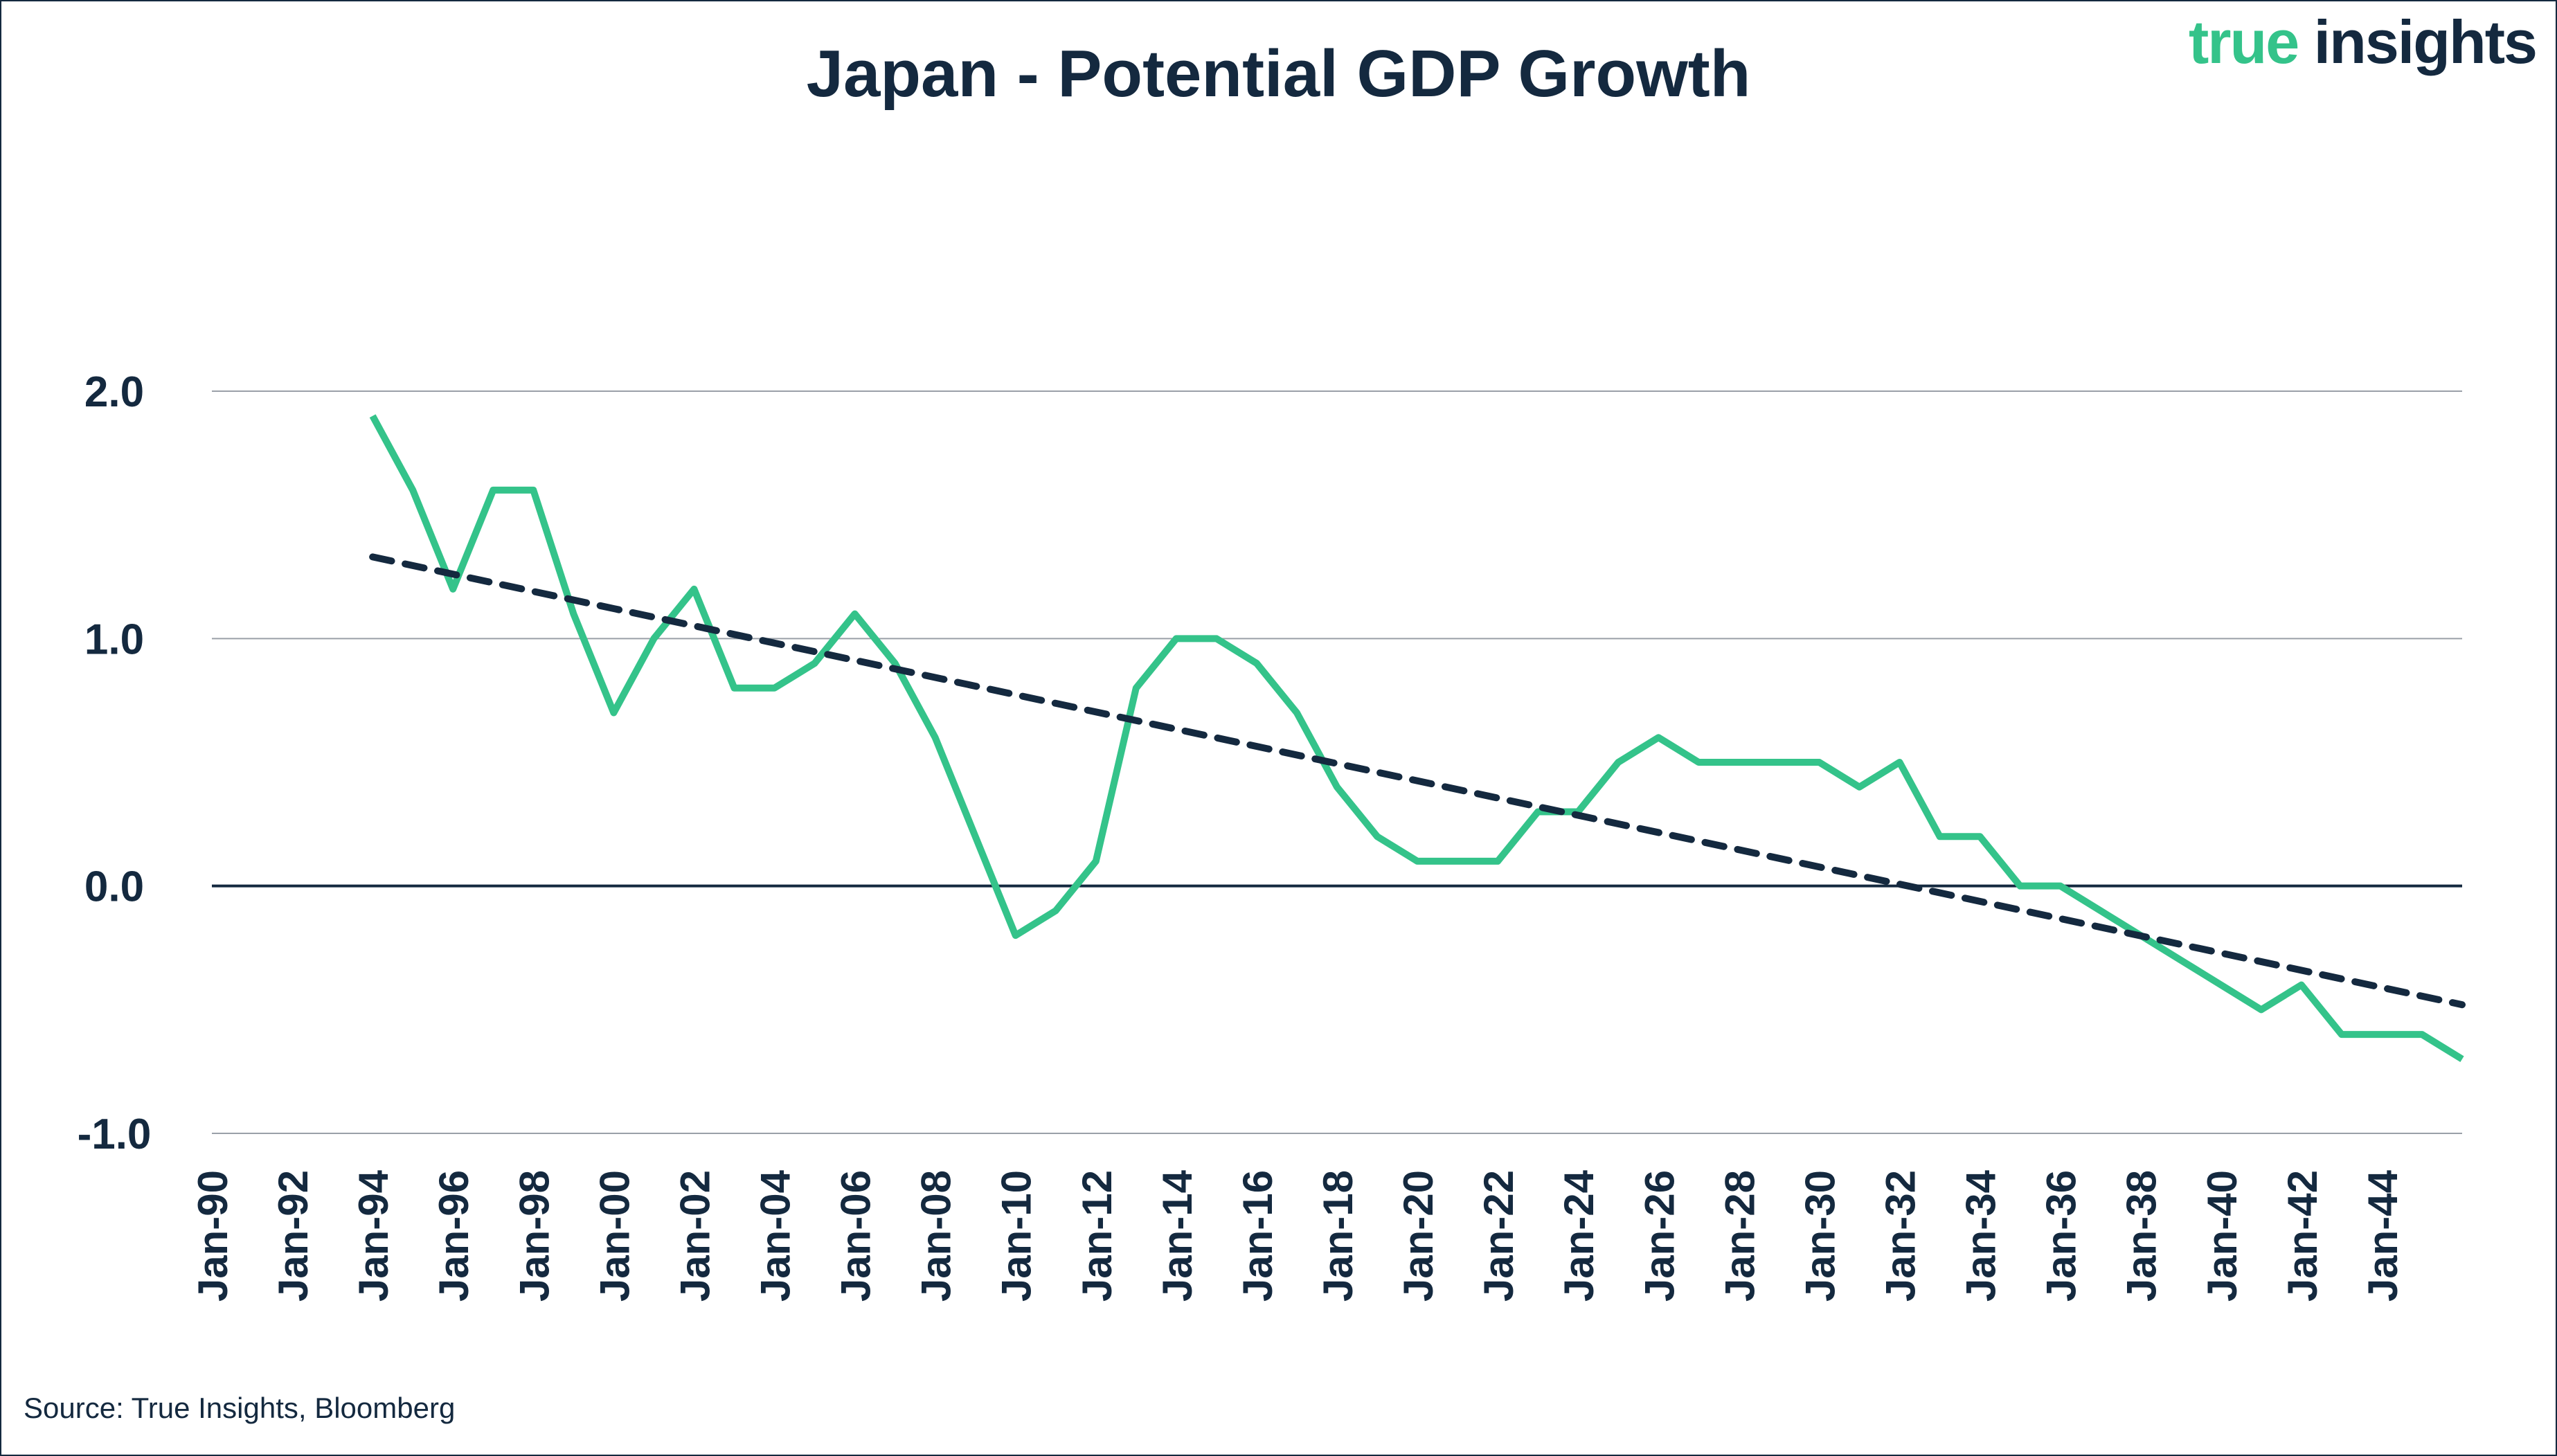 The image size is (2557, 1456). What do you see at coordinates (240, 1408) in the screenshot?
I see `source-note: Source: True Insights, Bloomberg` at bounding box center [240, 1408].